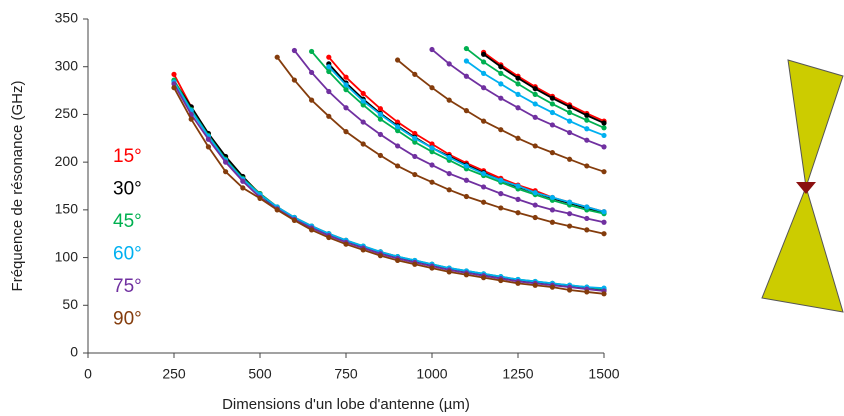 Image resolution: width=844 pixels, height=416 pixels. I want to click on antenna-drawing, so click(802, 186).